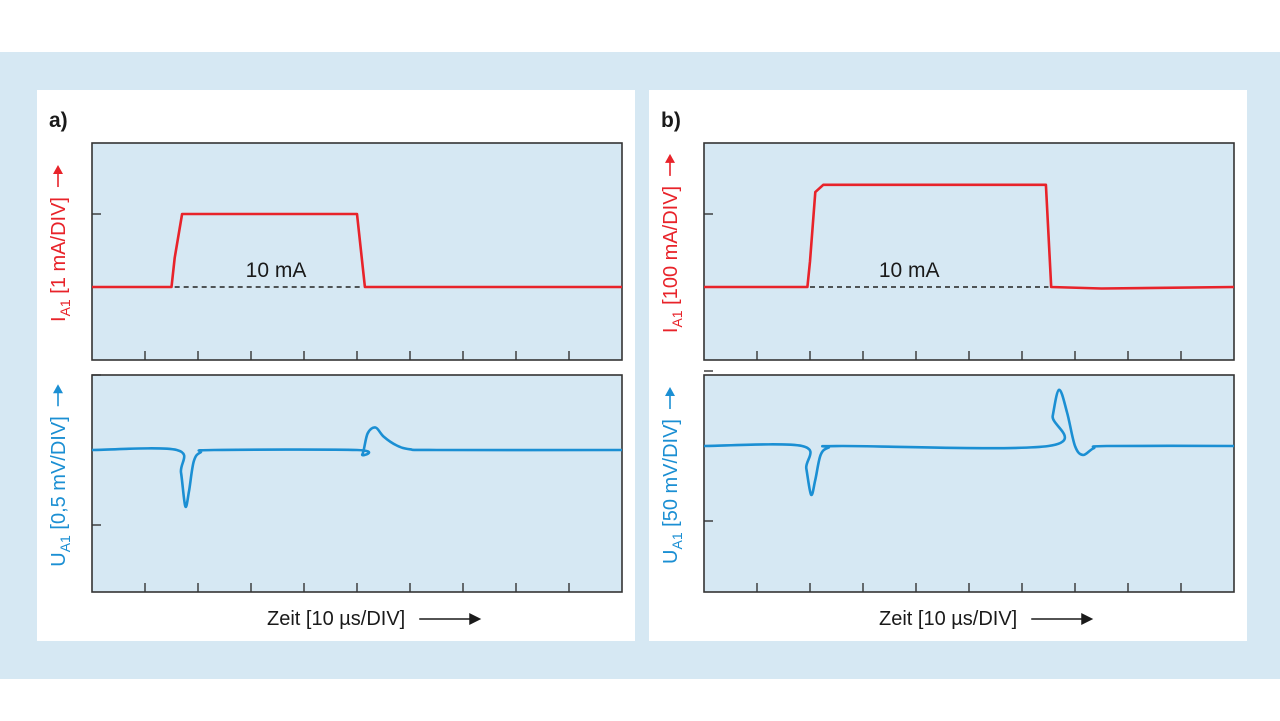 This screenshot has height=721, width=1280. Describe the element at coordinates (58, 120) in the screenshot. I see `panel-label-a: a)` at that location.